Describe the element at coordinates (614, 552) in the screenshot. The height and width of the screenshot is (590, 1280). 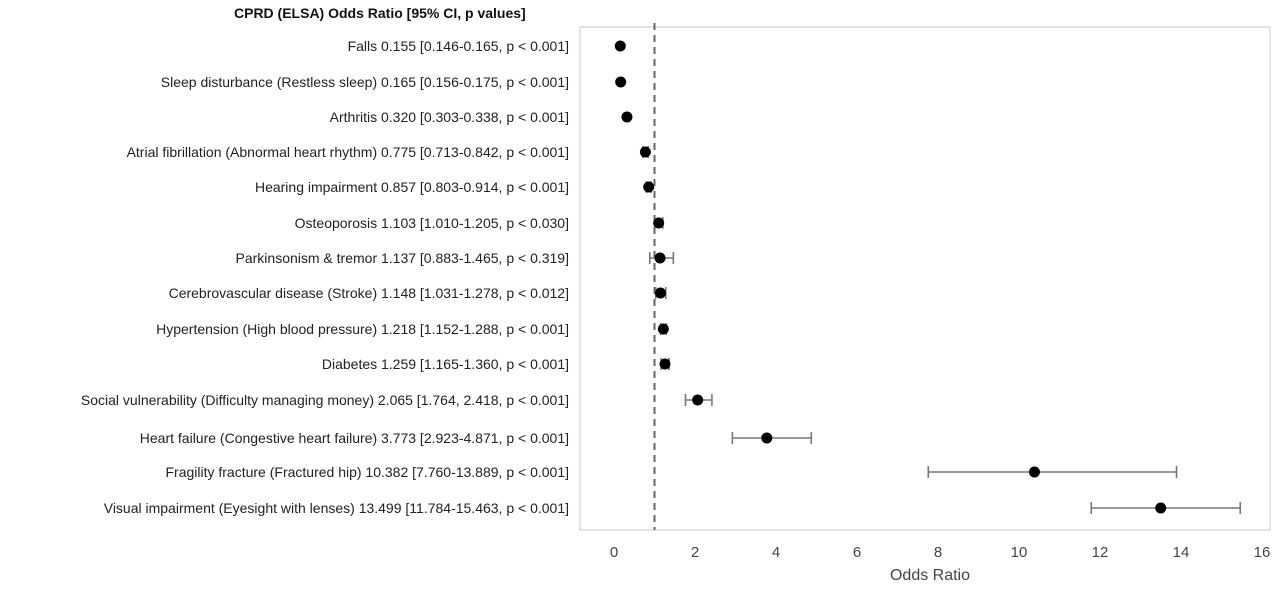
I see `x-tick-label: 0` at that location.